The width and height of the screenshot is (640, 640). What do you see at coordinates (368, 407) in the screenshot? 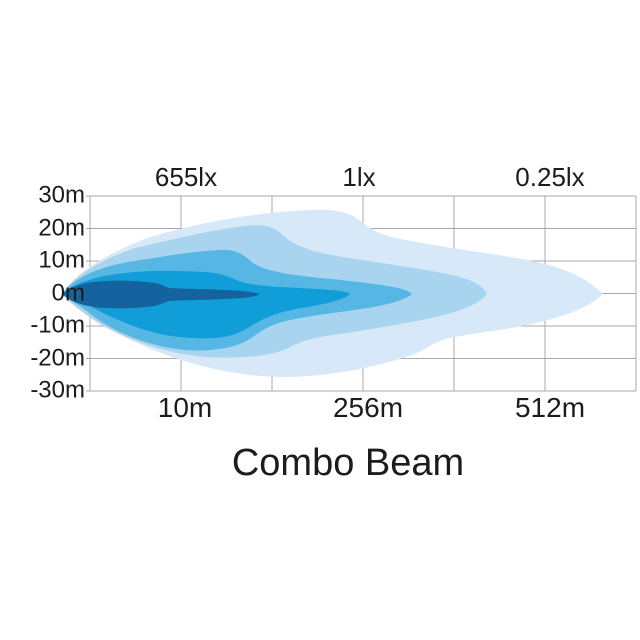
I see `distance-label-256m: 256m` at bounding box center [368, 407].